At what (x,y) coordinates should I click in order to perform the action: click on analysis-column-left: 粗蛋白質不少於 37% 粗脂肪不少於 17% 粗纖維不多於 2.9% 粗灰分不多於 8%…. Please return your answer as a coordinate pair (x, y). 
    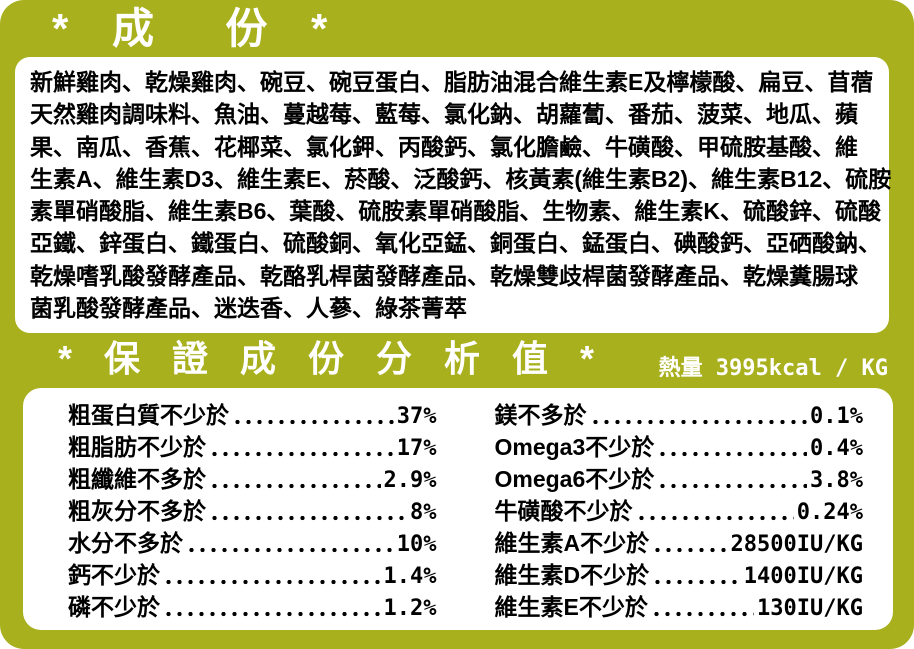
    Looking at the image, I should click on (252, 512).